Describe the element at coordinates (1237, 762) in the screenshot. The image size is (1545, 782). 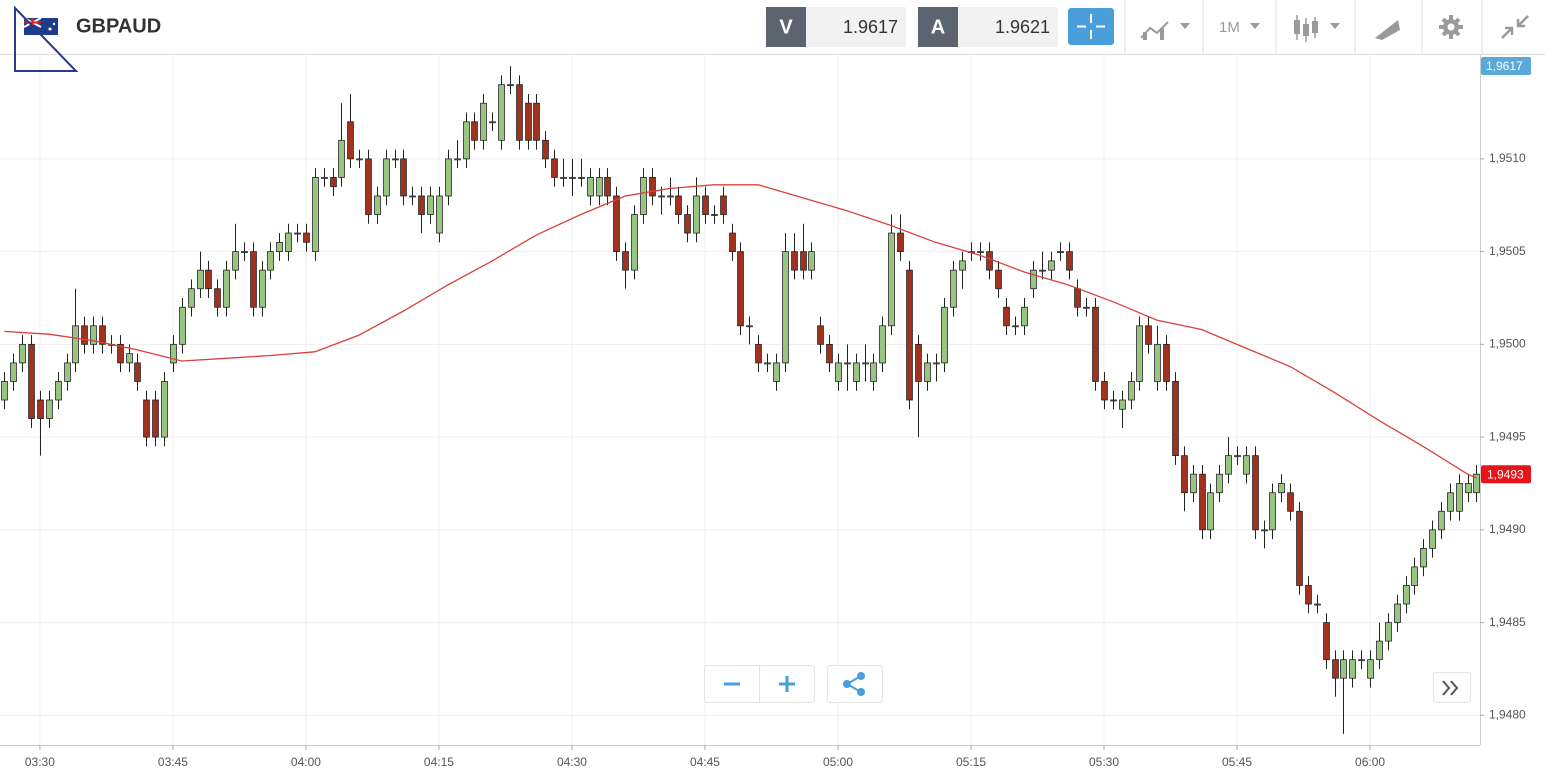
I see `x-tick-label: 05:45` at that location.